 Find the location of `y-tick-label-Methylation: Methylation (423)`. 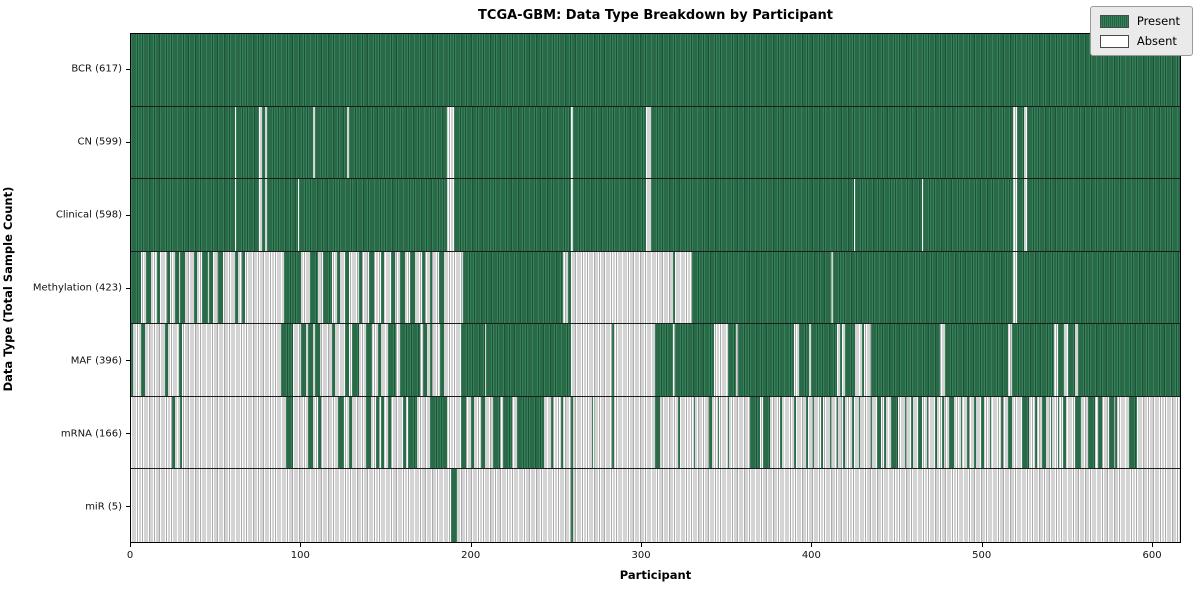

y-tick-label-Methylation: Methylation (423) is located at coordinates (77, 288).